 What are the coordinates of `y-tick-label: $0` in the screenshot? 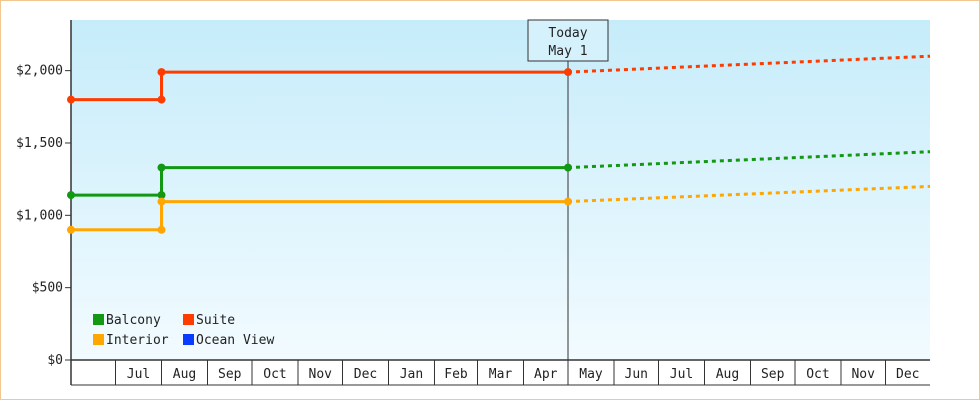 It's located at (55, 360).